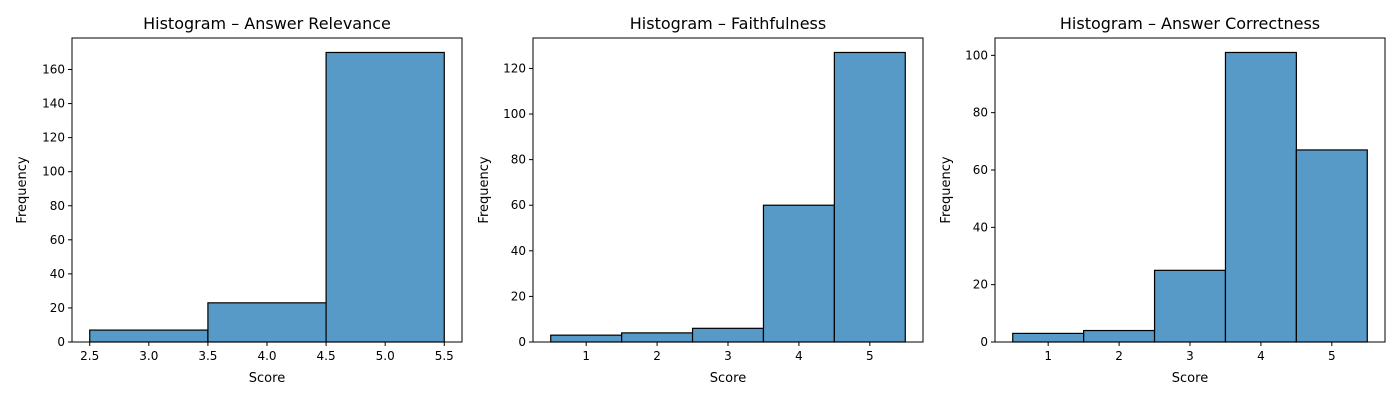  What do you see at coordinates (267, 23) in the screenshot?
I see `panel-title: Histogram – Answer Relevance` at bounding box center [267, 23].